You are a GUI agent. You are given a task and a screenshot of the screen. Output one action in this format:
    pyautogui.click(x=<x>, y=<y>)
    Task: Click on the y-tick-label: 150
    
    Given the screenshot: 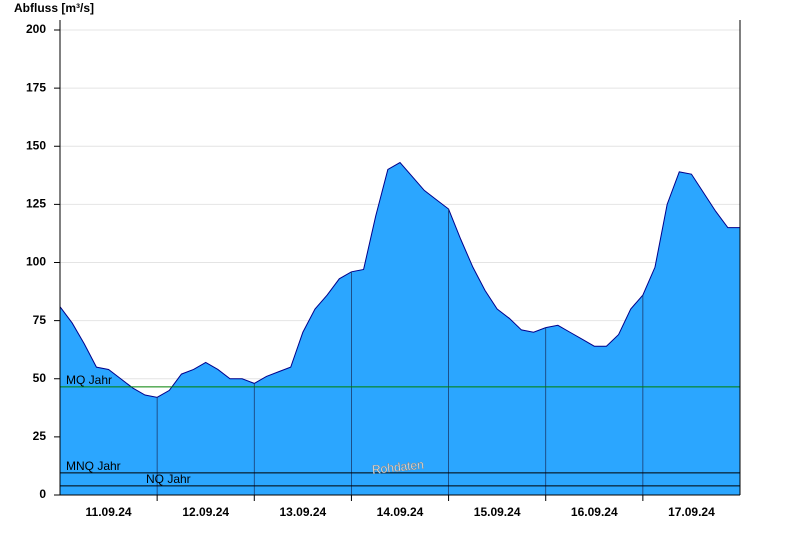 What is the action you would take?
    pyautogui.click(x=36, y=145)
    